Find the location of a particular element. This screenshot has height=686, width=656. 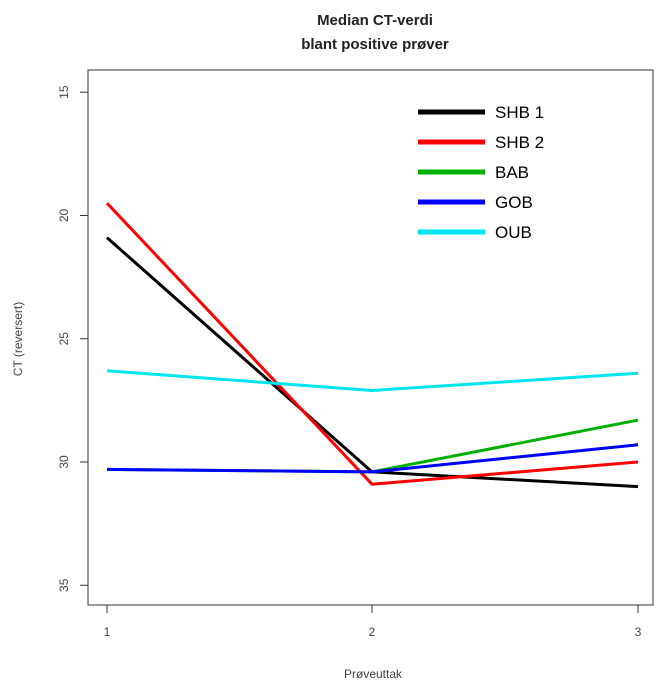

legend-label-bab: BAB is located at coordinates (512, 172).